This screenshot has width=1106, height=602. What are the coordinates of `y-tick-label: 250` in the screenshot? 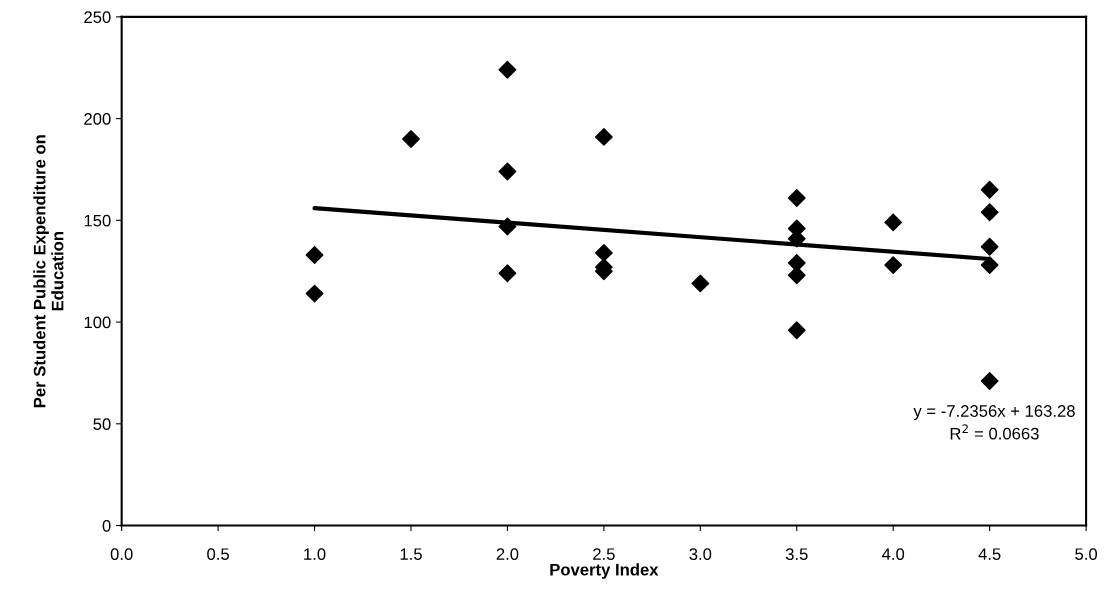 It's located at (97, 17).